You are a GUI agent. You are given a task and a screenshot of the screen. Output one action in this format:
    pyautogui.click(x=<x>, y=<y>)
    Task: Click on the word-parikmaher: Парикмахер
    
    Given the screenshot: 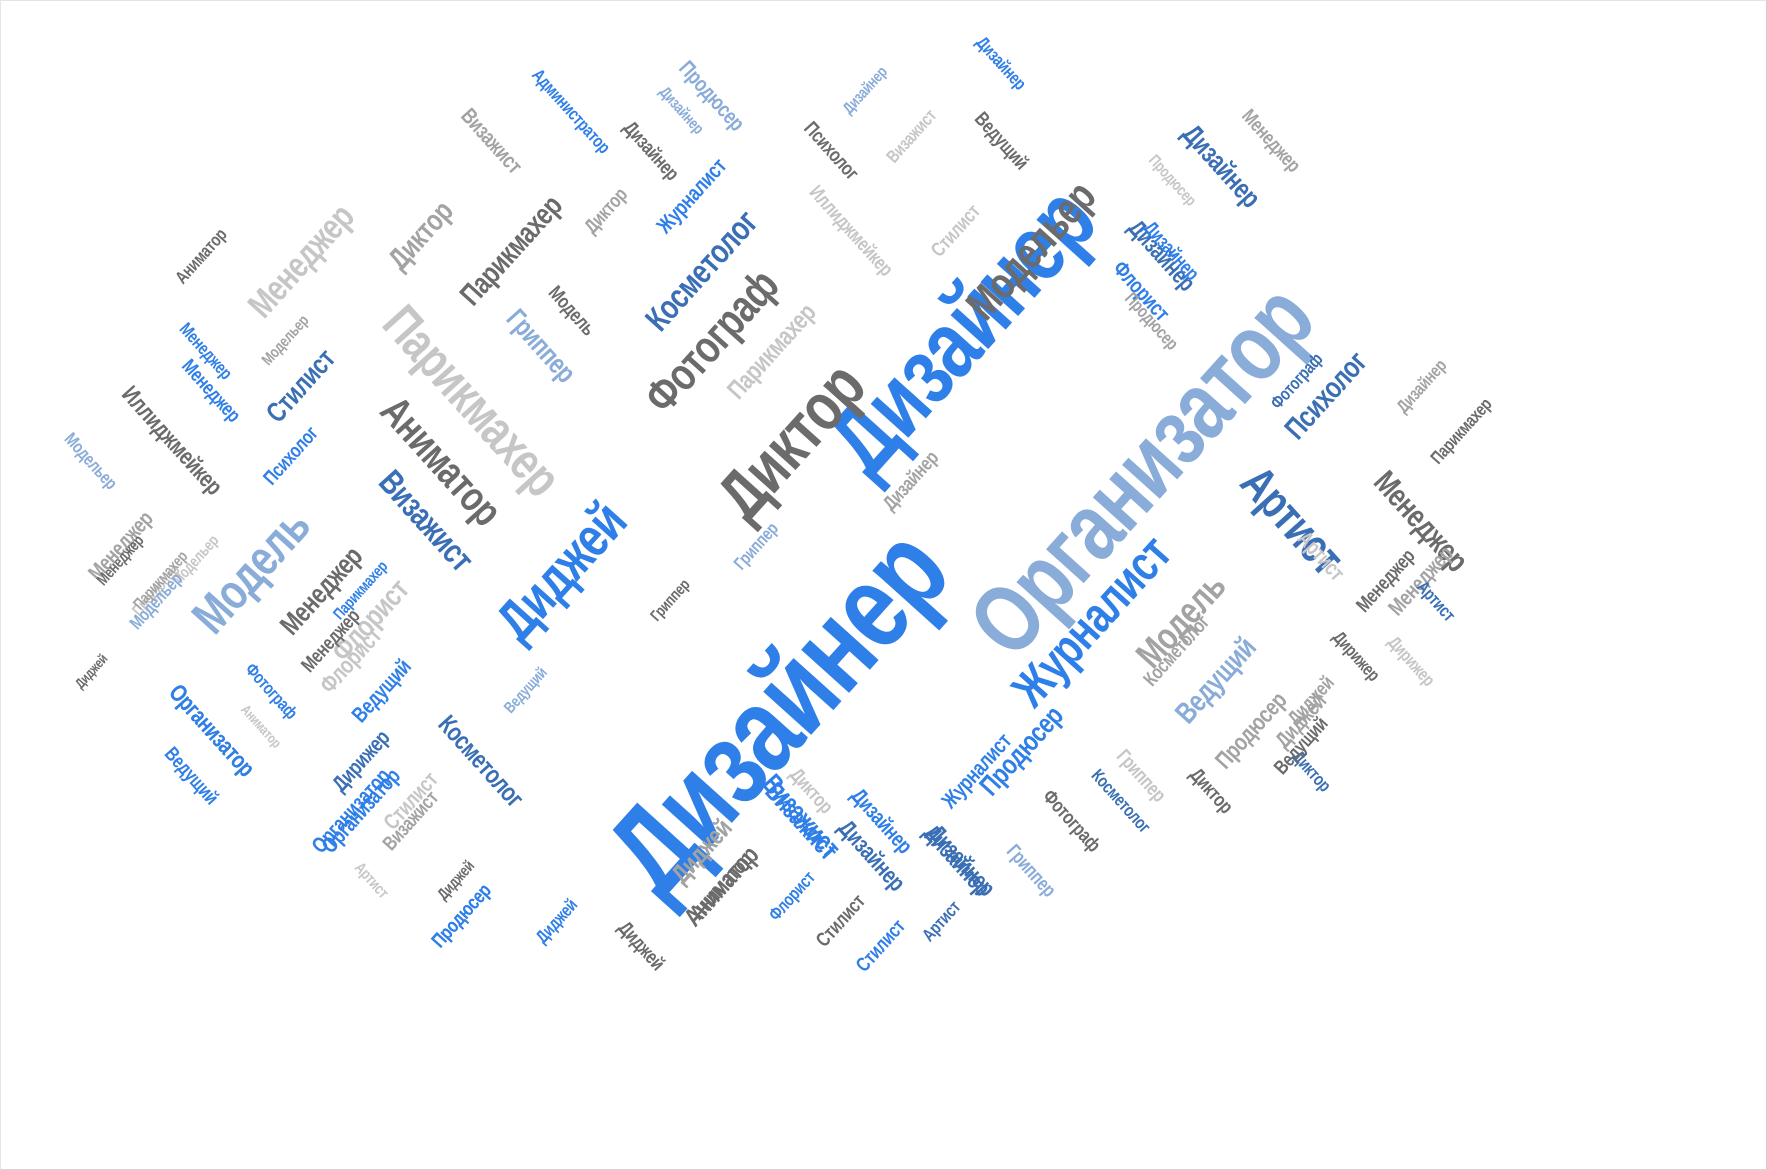 What is the action you would take?
    pyautogui.click(x=1461, y=431)
    